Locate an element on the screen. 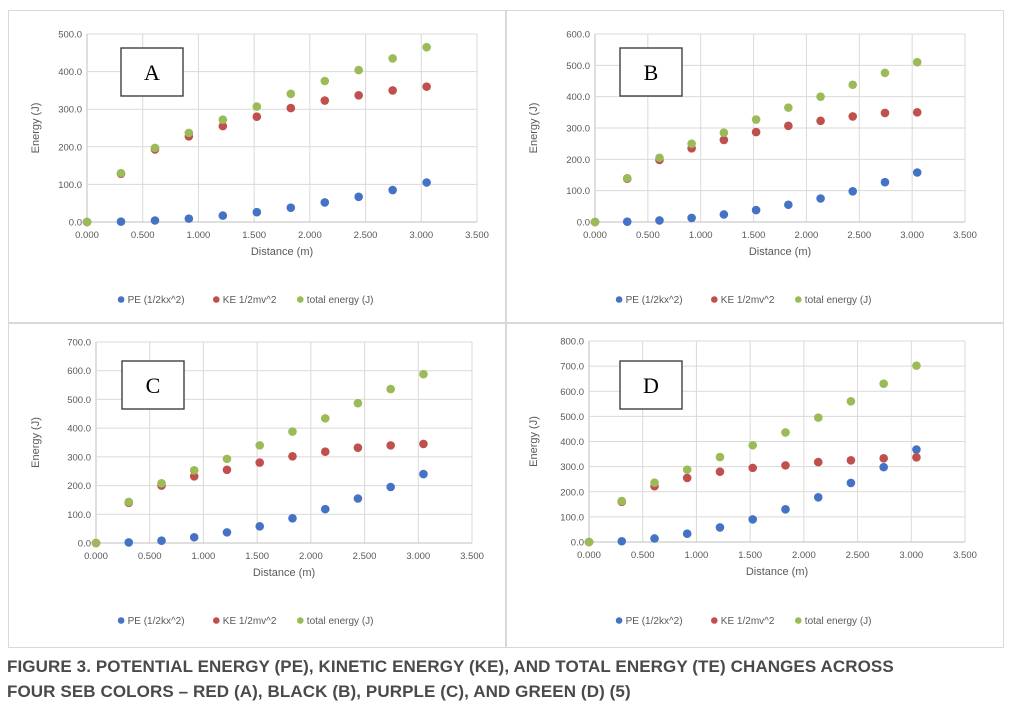 The height and width of the screenshot is (712, 1011). y-tick-label: 700.0 is located at coordinates (572, 367).